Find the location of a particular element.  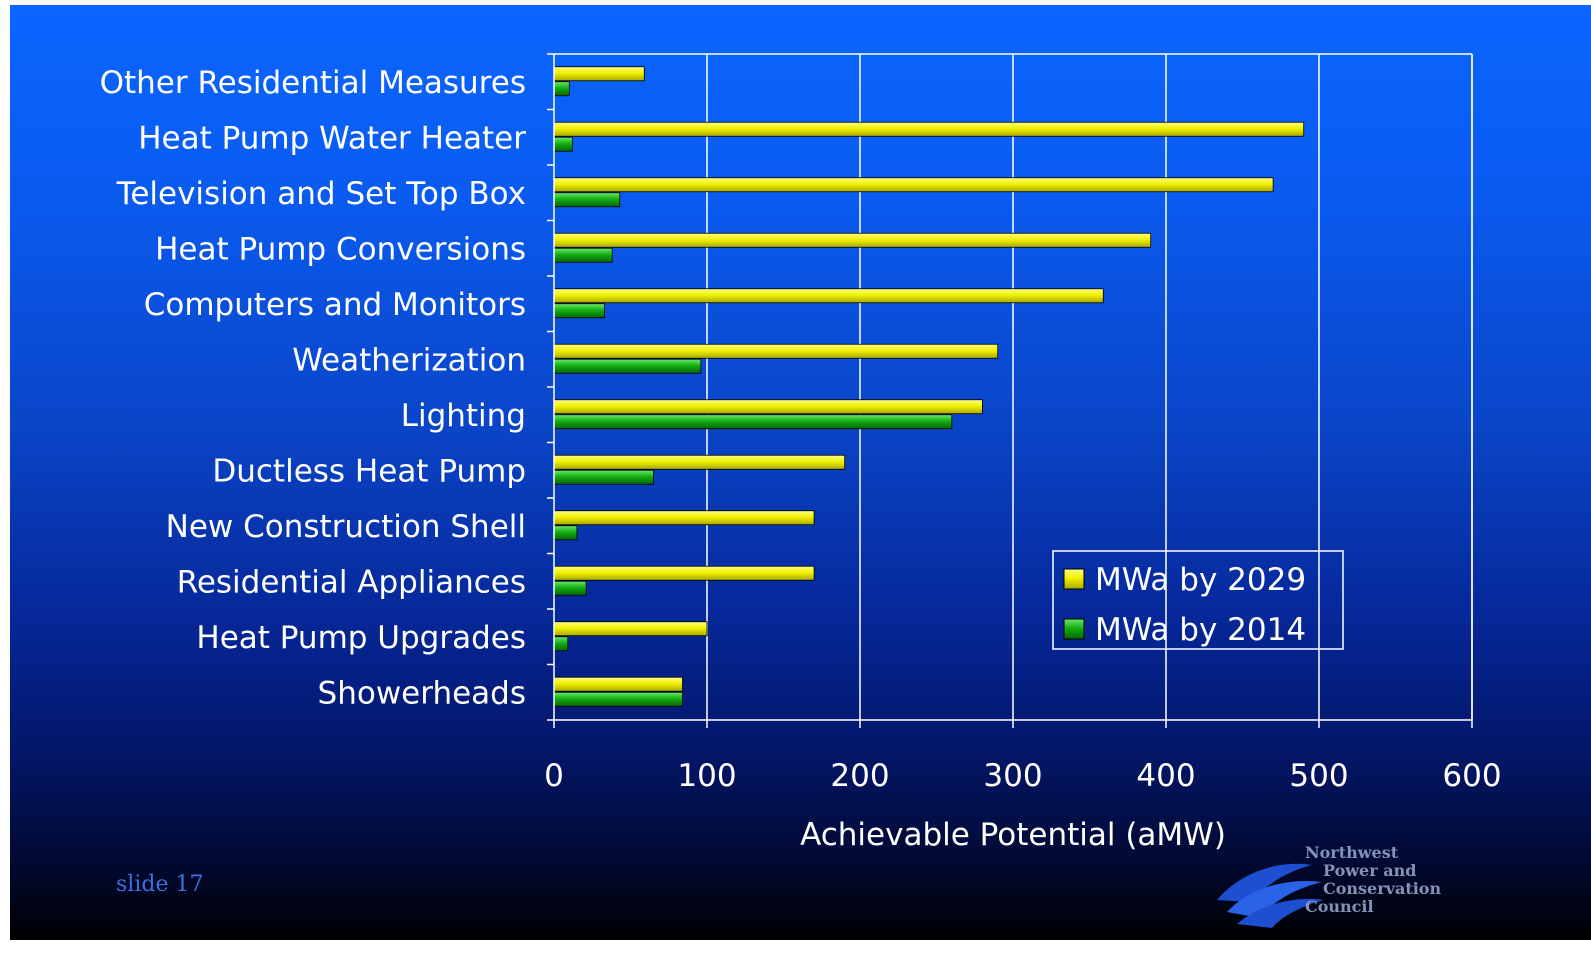

y-category-label: Residential Appliances is located at coordinates (351, 582).